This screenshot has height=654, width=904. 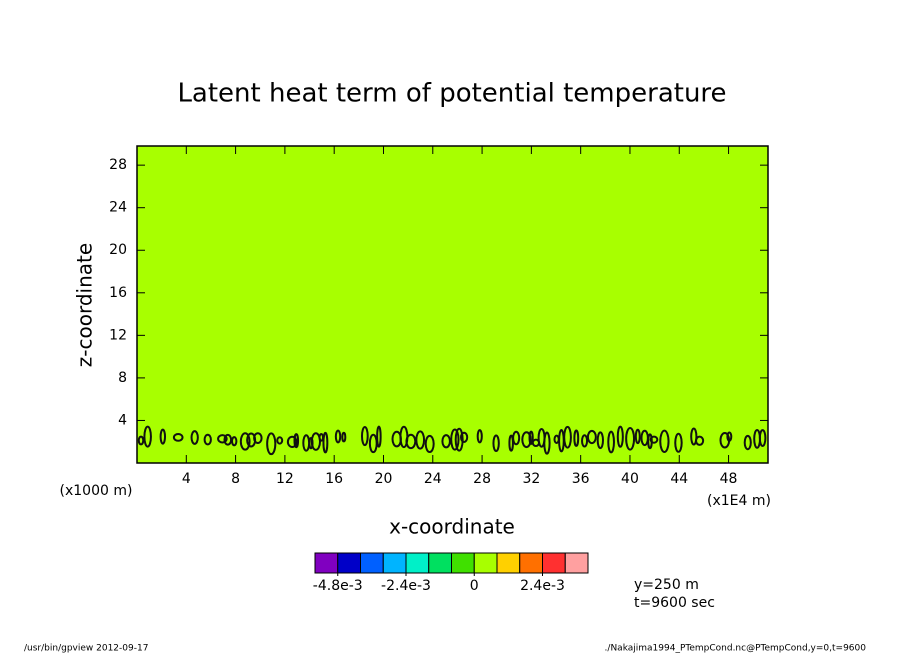 I want to click on colorbar-label: 2.4e-3, so click(x=542, y=586).